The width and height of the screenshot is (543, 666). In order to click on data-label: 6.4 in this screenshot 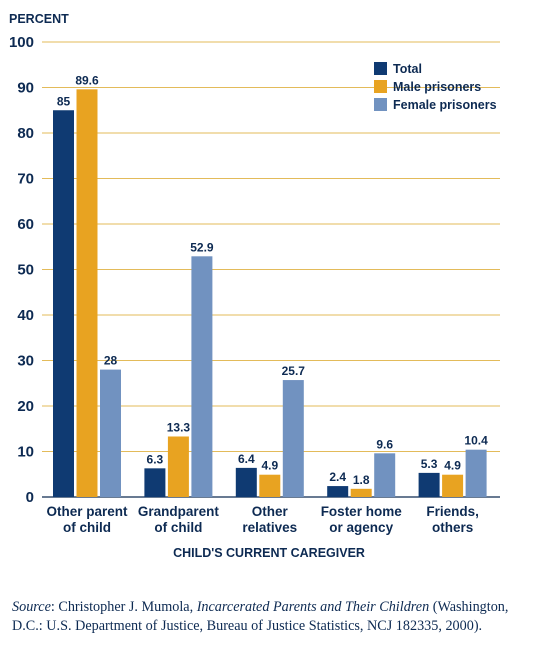, I will do `click(246, 459)`.